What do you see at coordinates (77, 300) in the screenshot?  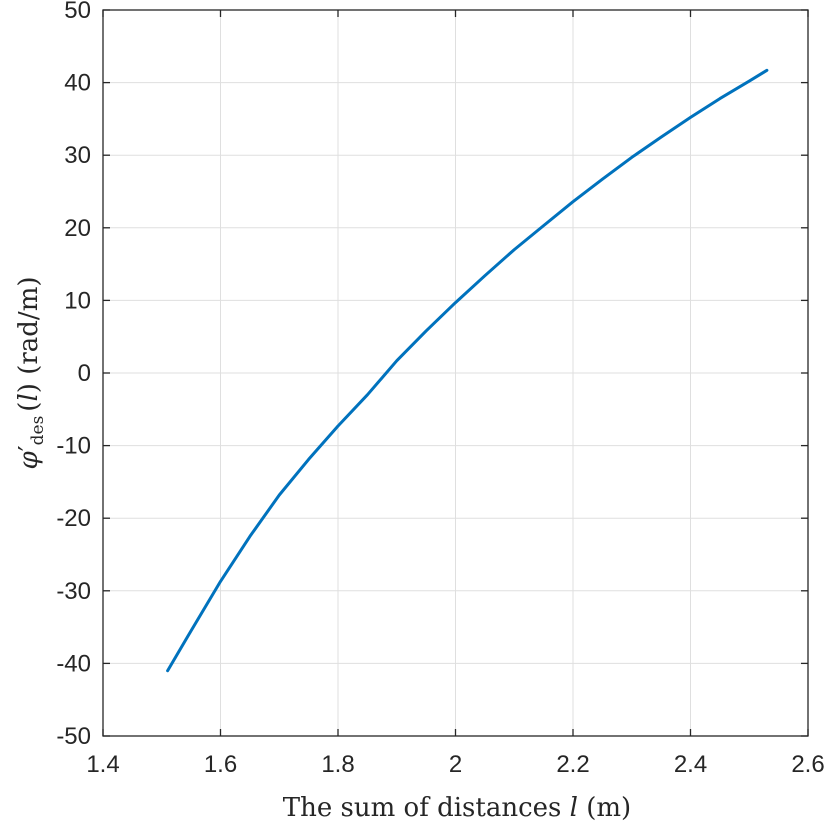 I see `y-tick-label: 10` at bounding box center [77, 300].